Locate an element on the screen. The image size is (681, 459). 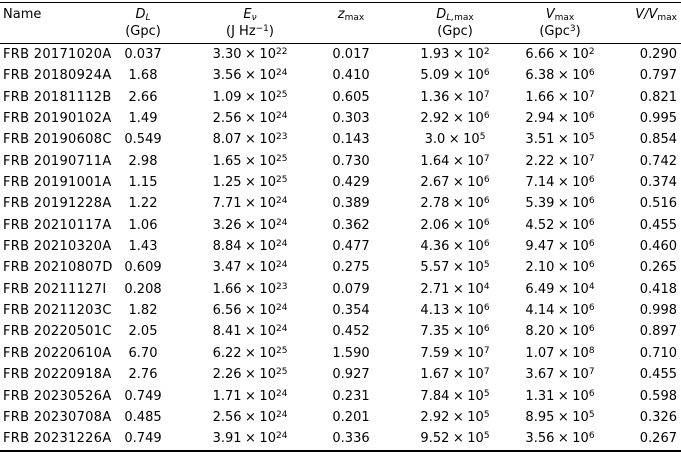
dlmax-value-cell: 5.57 × 105 is located at coordinates (455, 268).